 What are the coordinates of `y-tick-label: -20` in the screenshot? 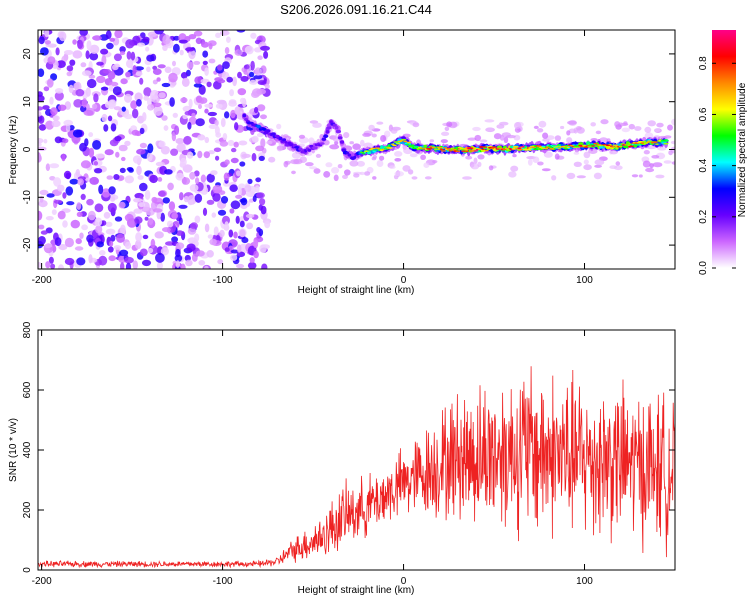 It's located at (27, 244).